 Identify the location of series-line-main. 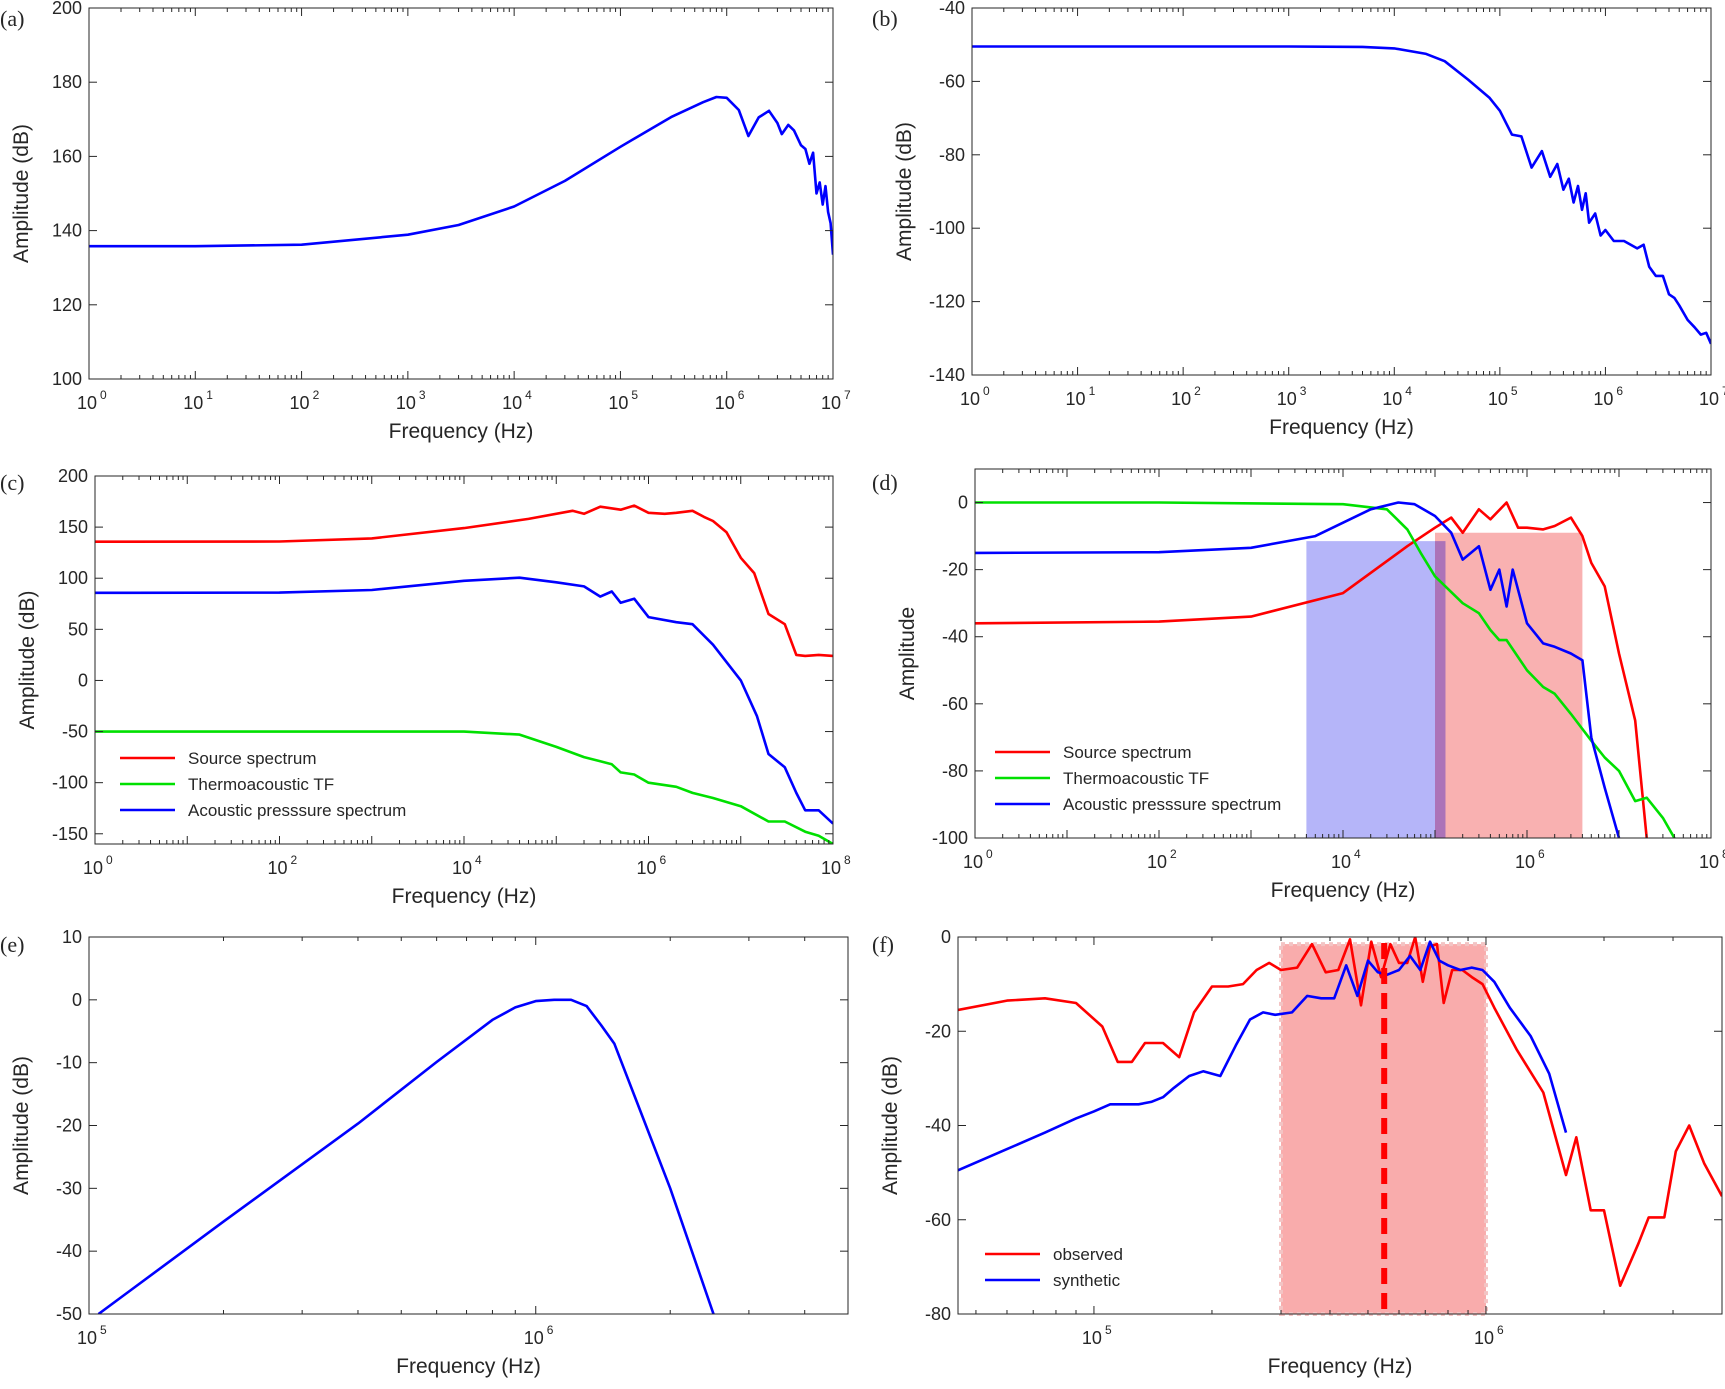
(406, 1156).